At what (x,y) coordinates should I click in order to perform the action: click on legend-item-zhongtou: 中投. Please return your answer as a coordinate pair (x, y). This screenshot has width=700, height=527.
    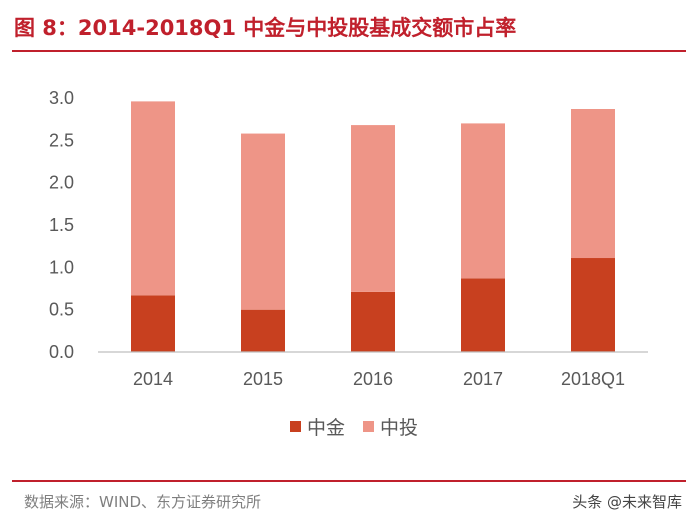
    Looking at the image, I should click on (390, 426).